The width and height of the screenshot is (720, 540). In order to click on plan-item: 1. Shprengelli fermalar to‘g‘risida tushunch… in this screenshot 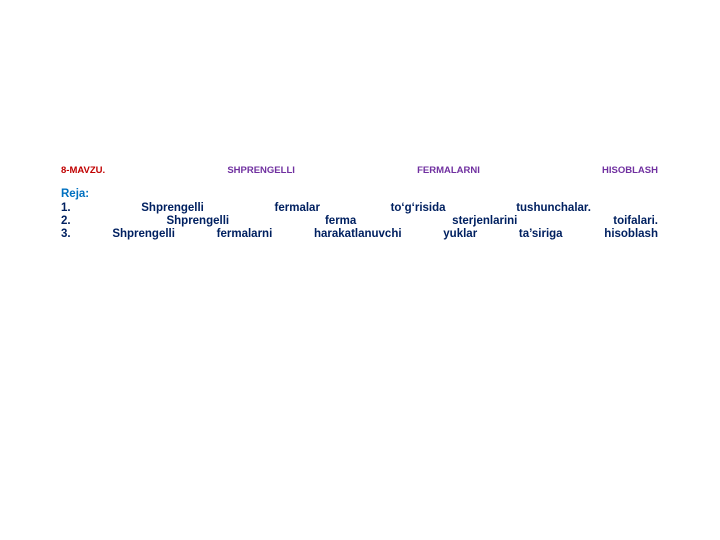, I will do `click(326, 208)`.